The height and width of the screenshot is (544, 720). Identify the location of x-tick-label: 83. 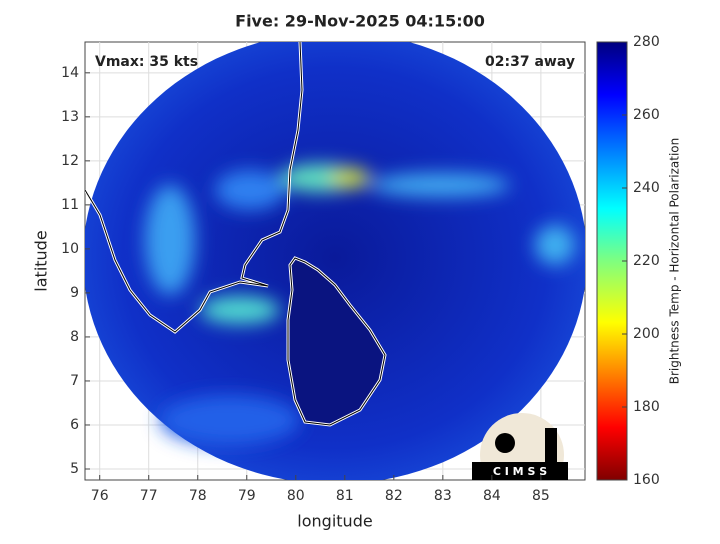
(443, 496).